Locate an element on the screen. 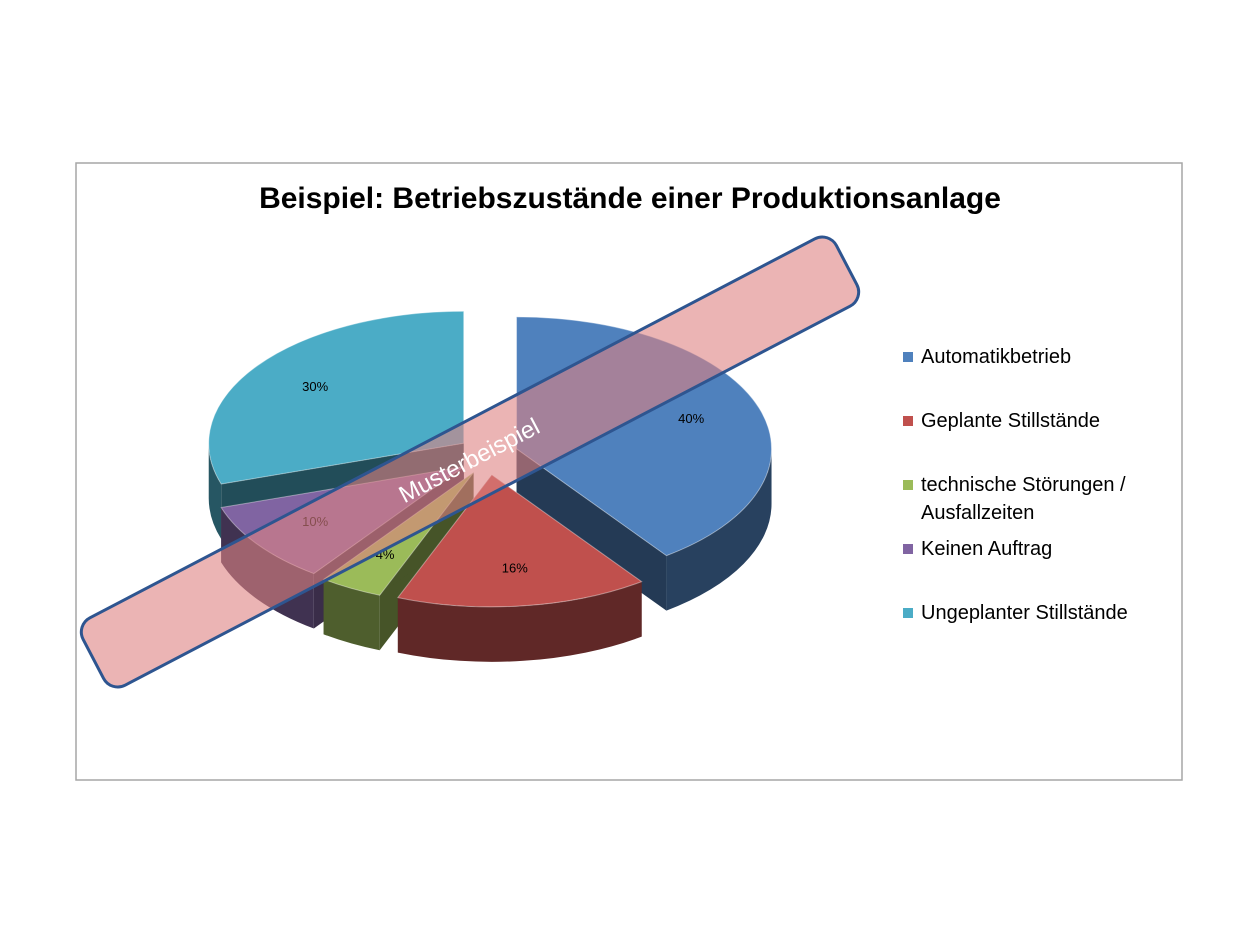 This screenshot has height=927, width=1256. legend-label: technische Störungen / Ausfallzeiten is located at coordinates (1023, 499).